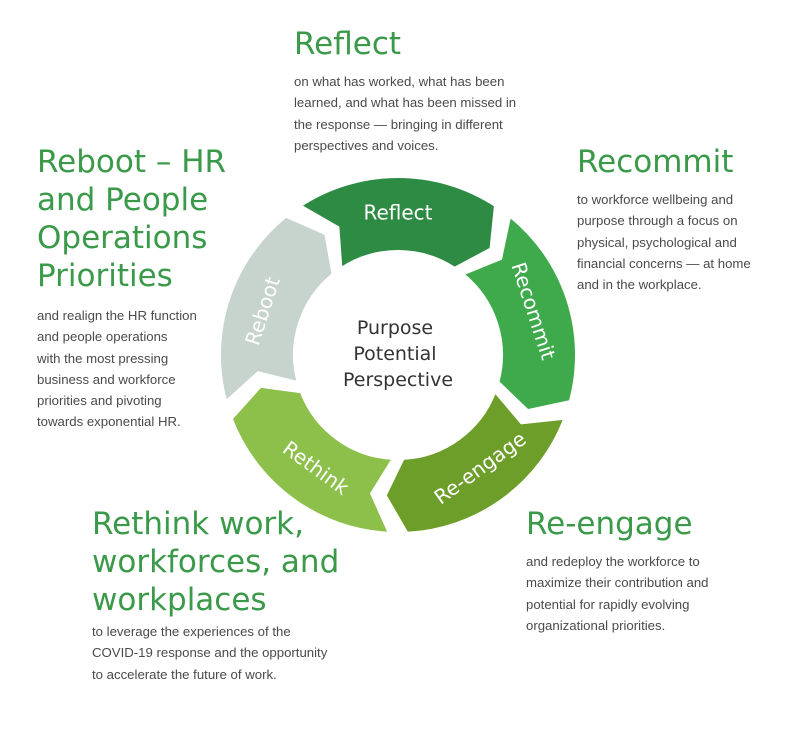 The height and width of the screenshot is (736, 807). I want to click on rethink-heading: Rethink work, workforces, and workplaces, so click(216, 562).